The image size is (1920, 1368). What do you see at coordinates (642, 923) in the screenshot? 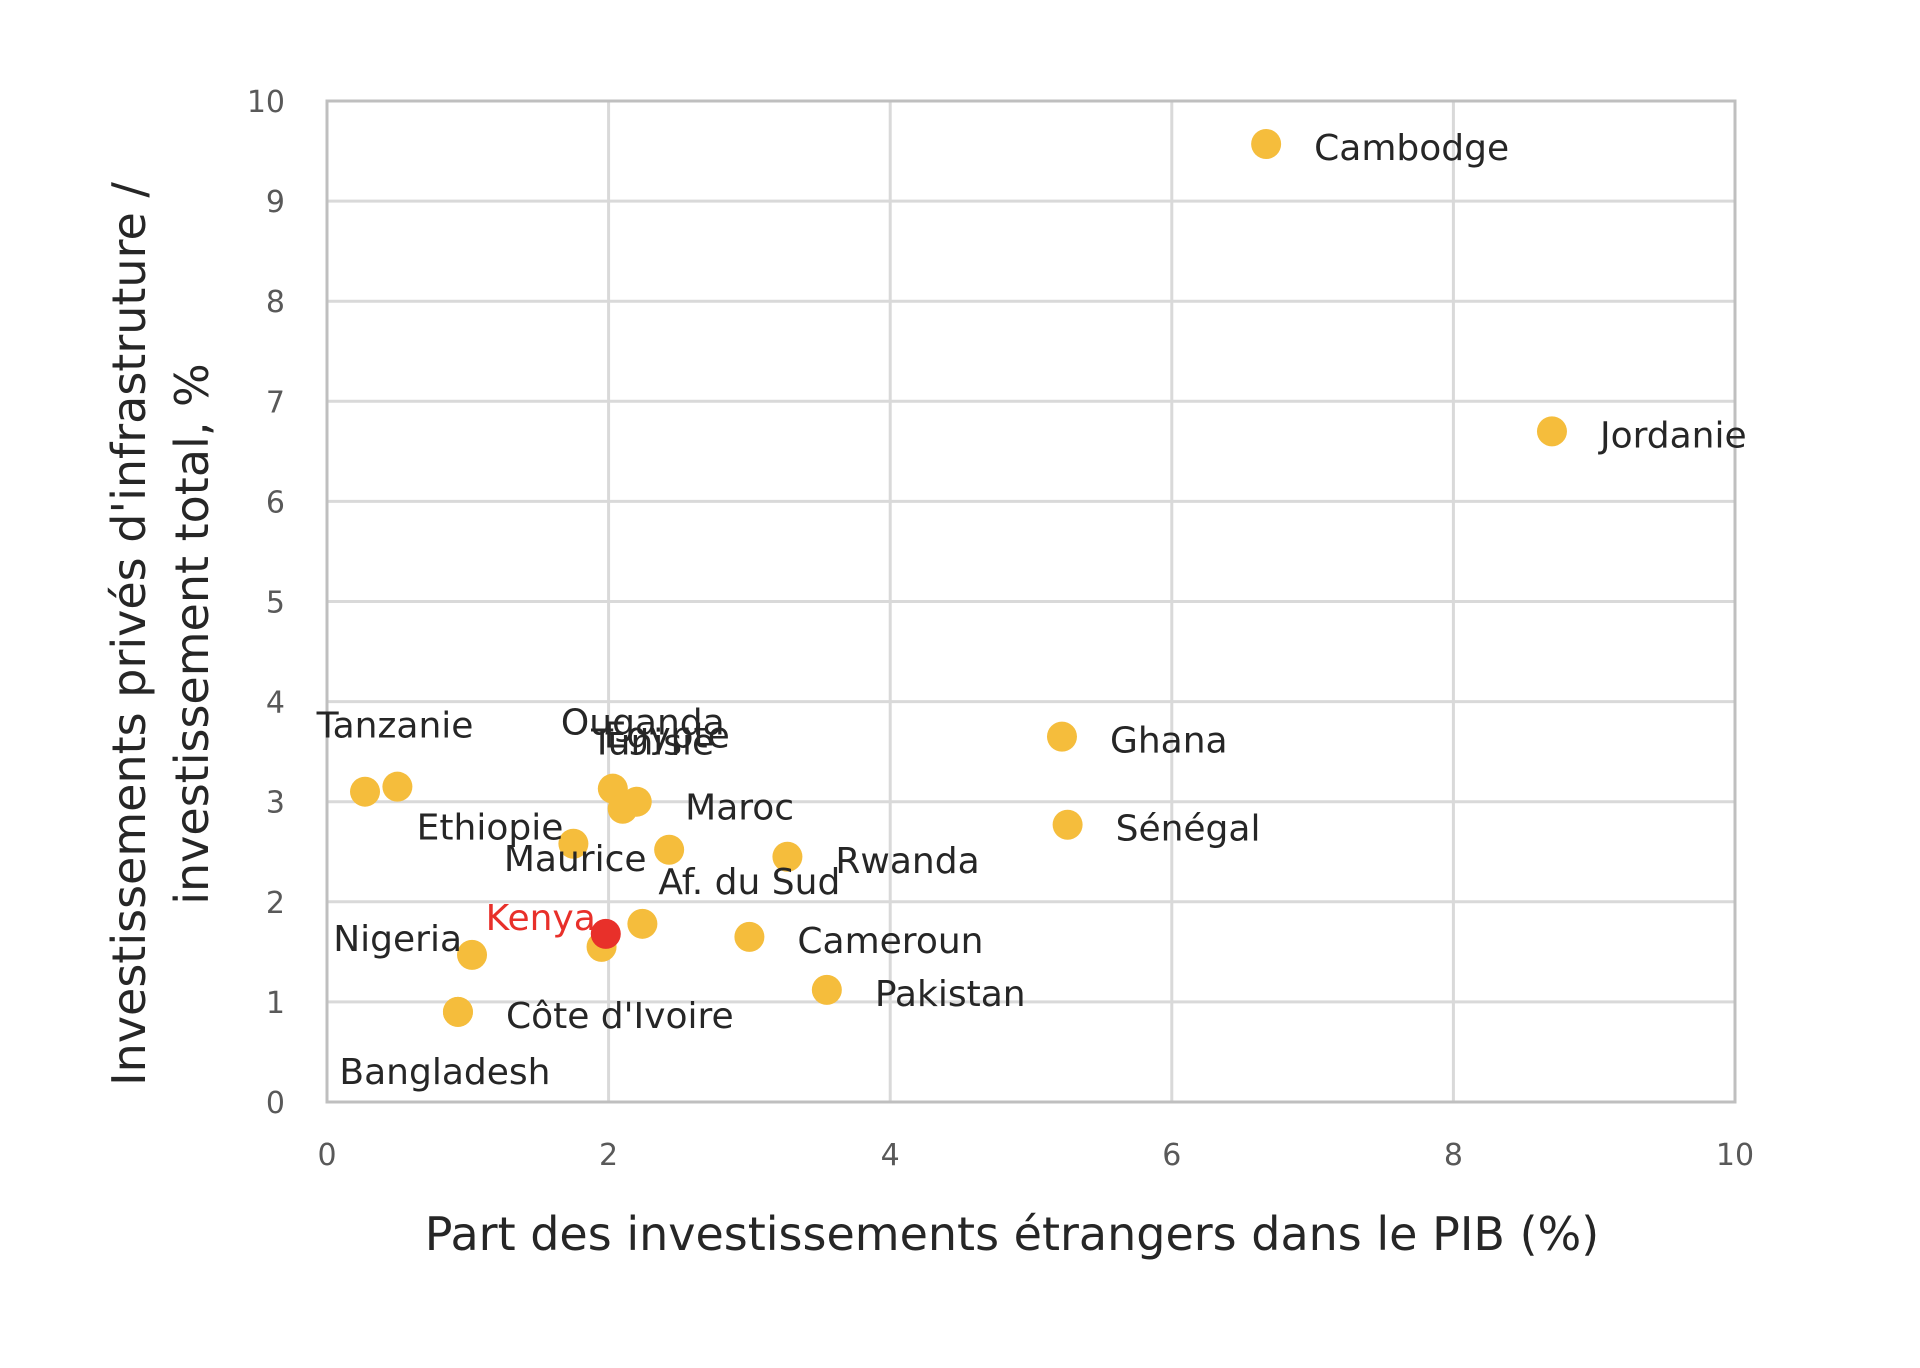
I see `point-af-du-sud` at bounding box center [642, 923].